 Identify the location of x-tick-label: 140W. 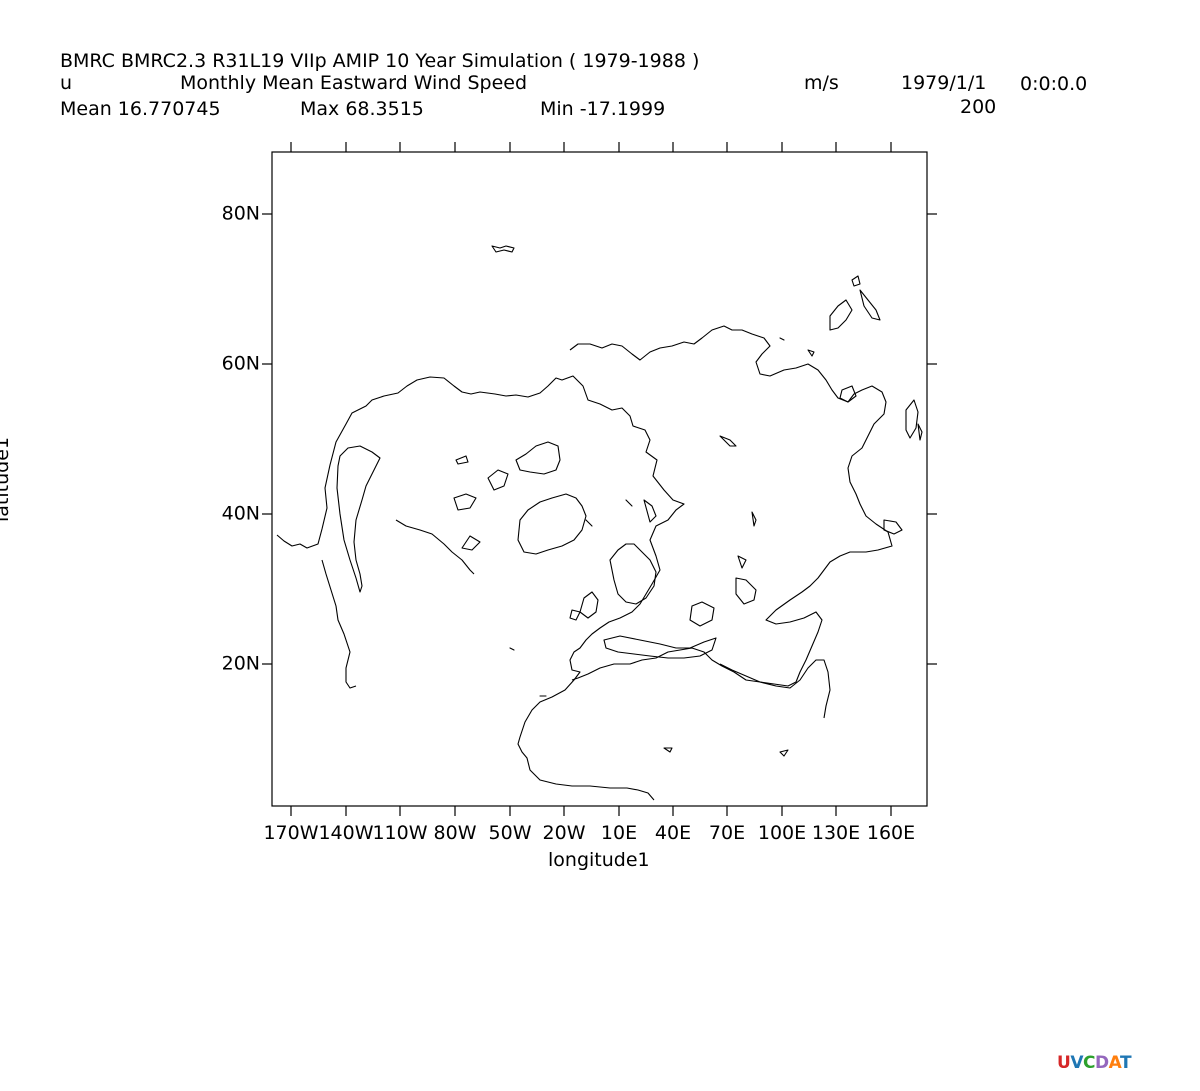
(346, 833).